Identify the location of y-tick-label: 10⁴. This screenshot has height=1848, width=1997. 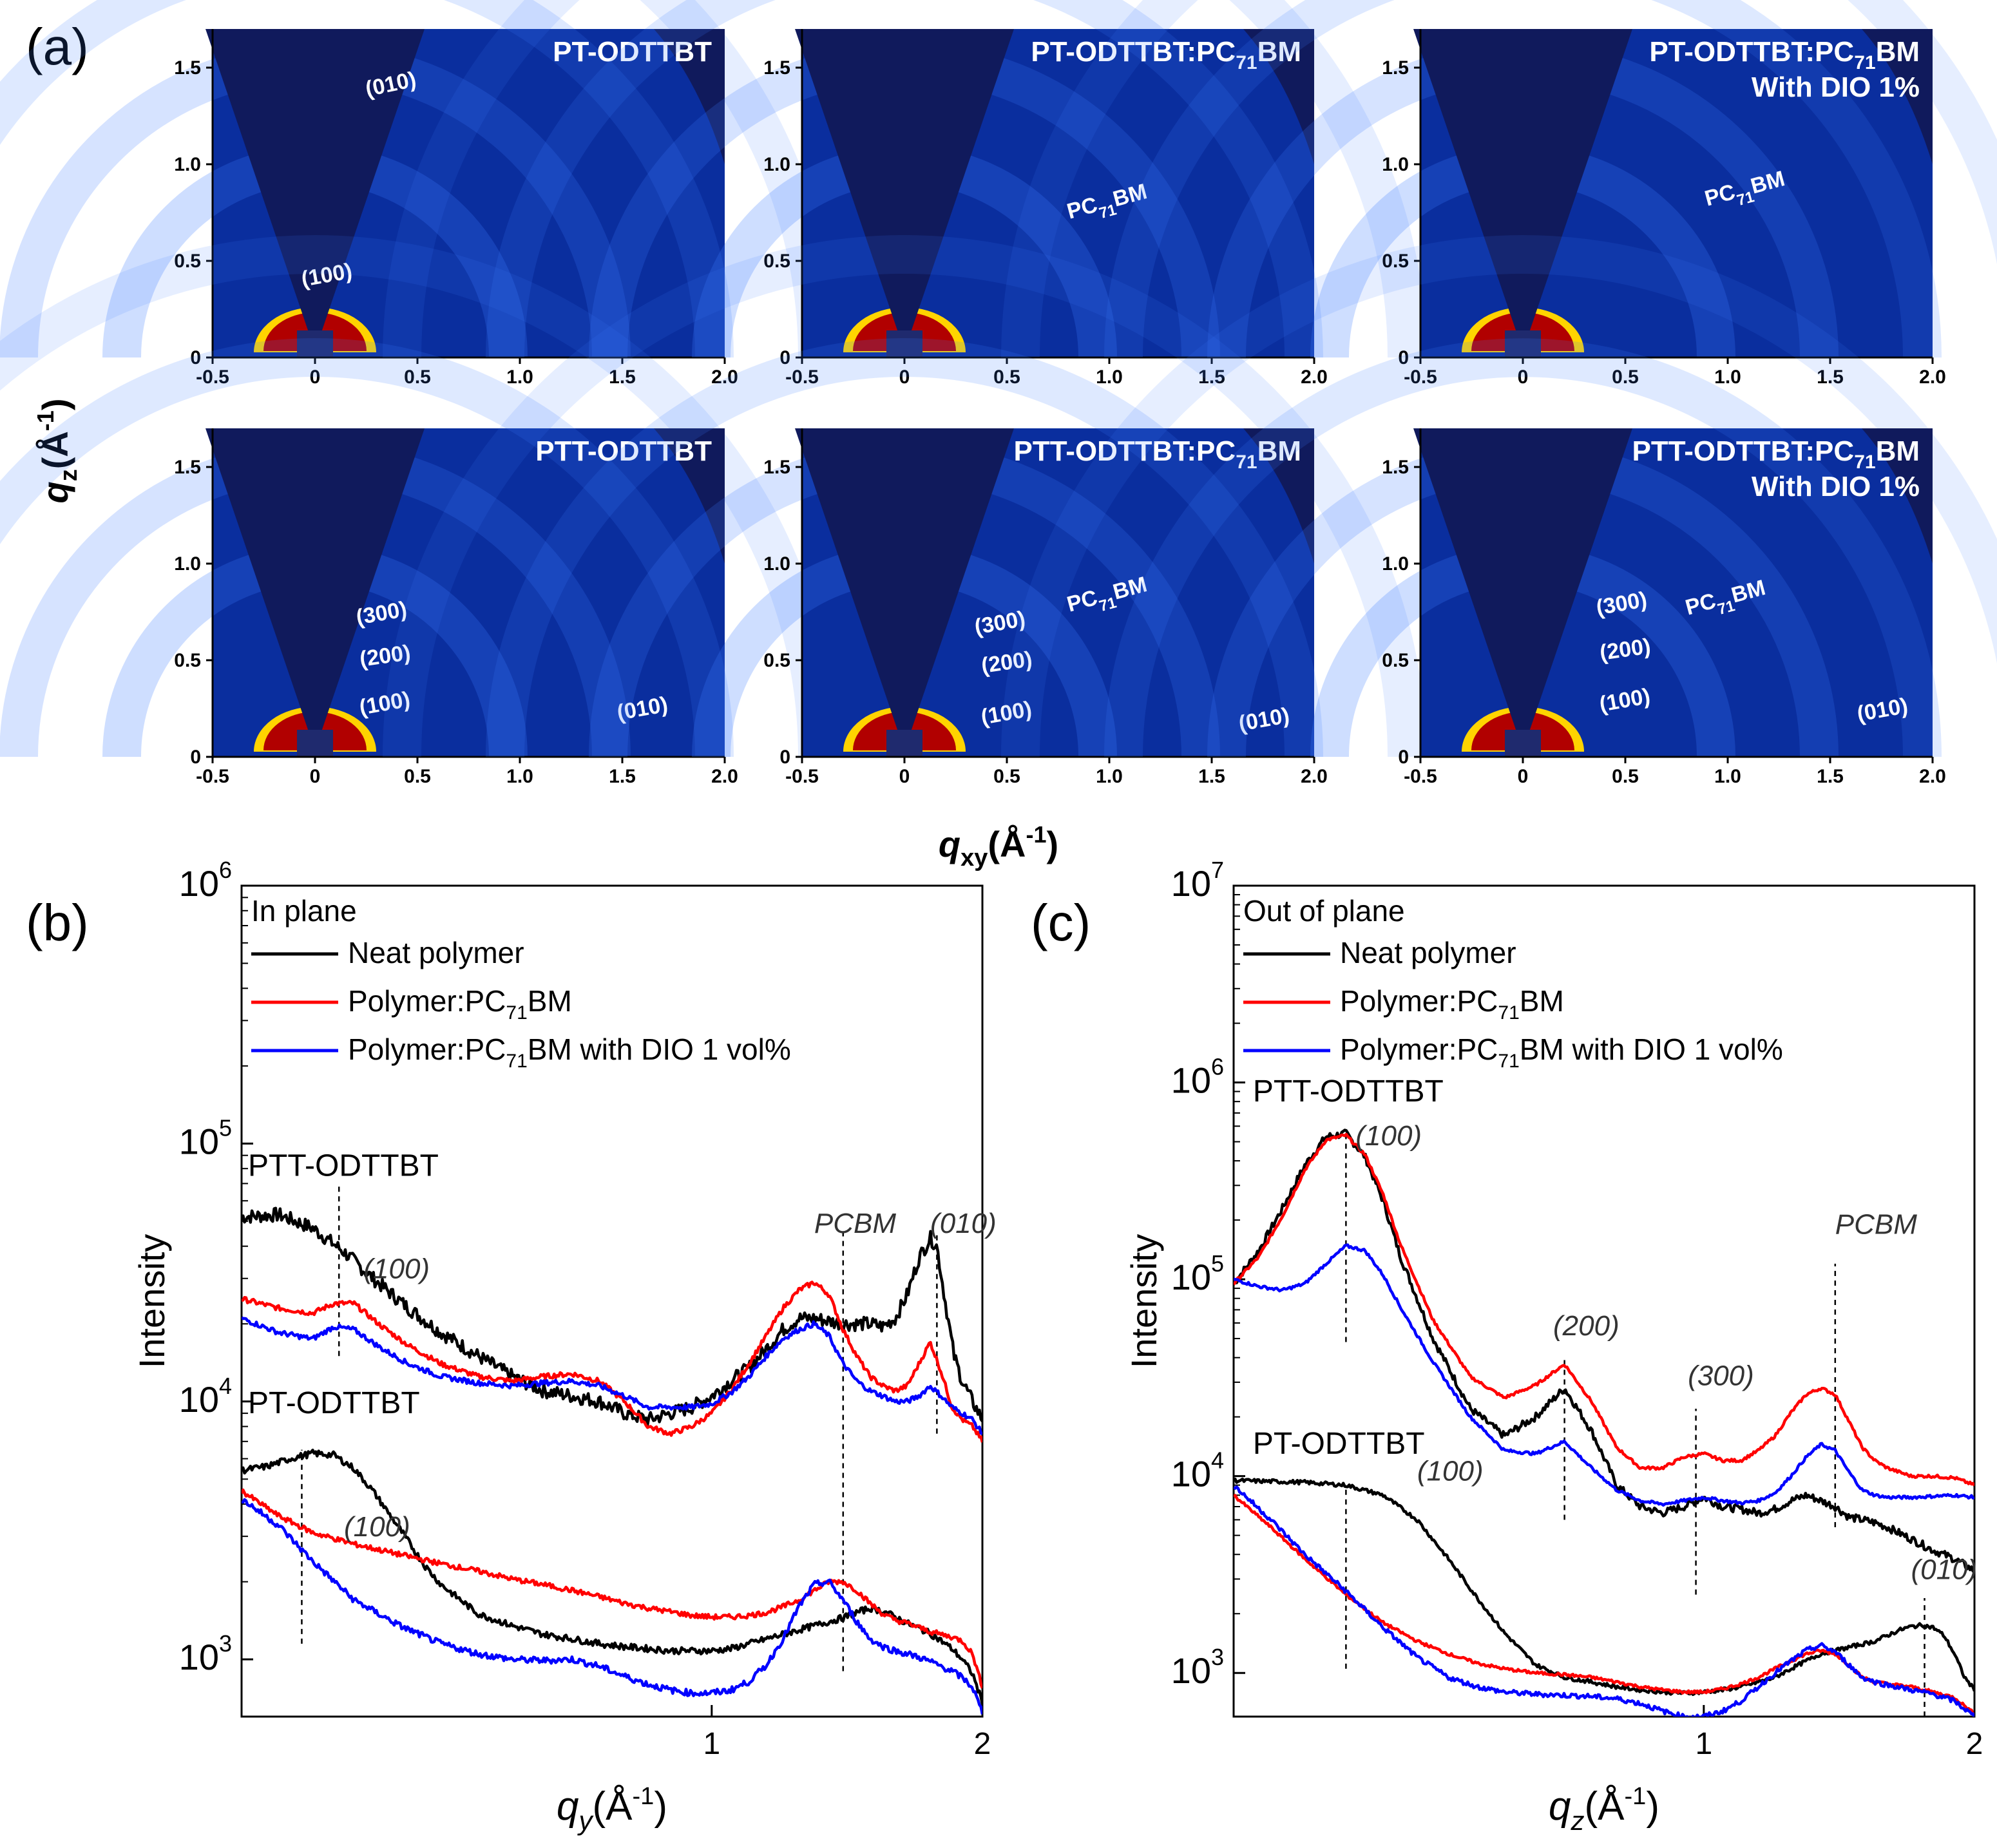
(205, 1397).